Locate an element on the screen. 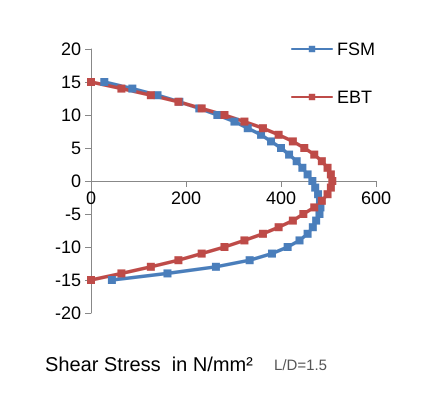 The height and width of the screenshot is (405, 430). x-tick-label: 400 is located at coordinates (281, 198).